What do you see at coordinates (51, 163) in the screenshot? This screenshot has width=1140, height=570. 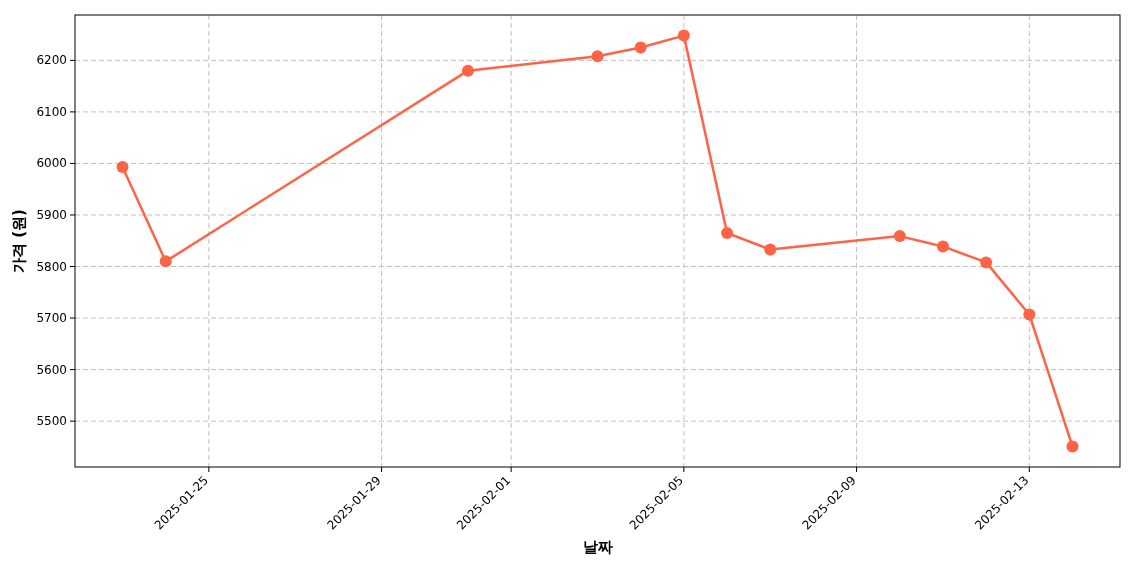 I see `y-tick-label: 6000` at bounding box center [51, 163].